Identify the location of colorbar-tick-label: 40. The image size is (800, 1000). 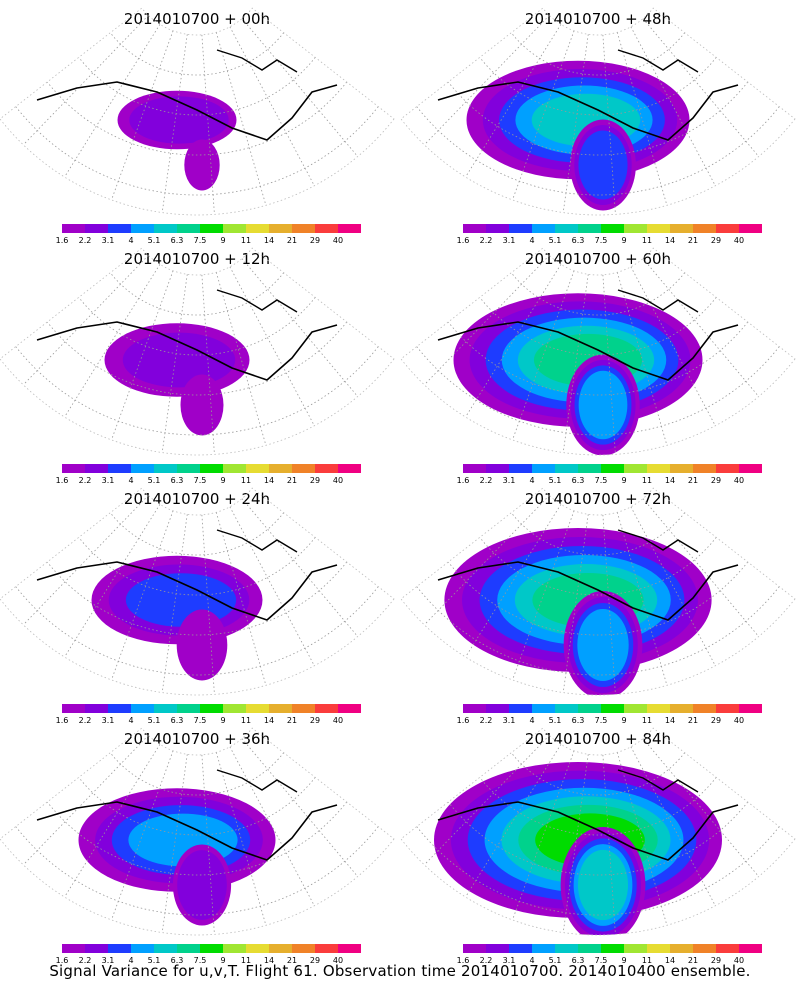
(338, 960).